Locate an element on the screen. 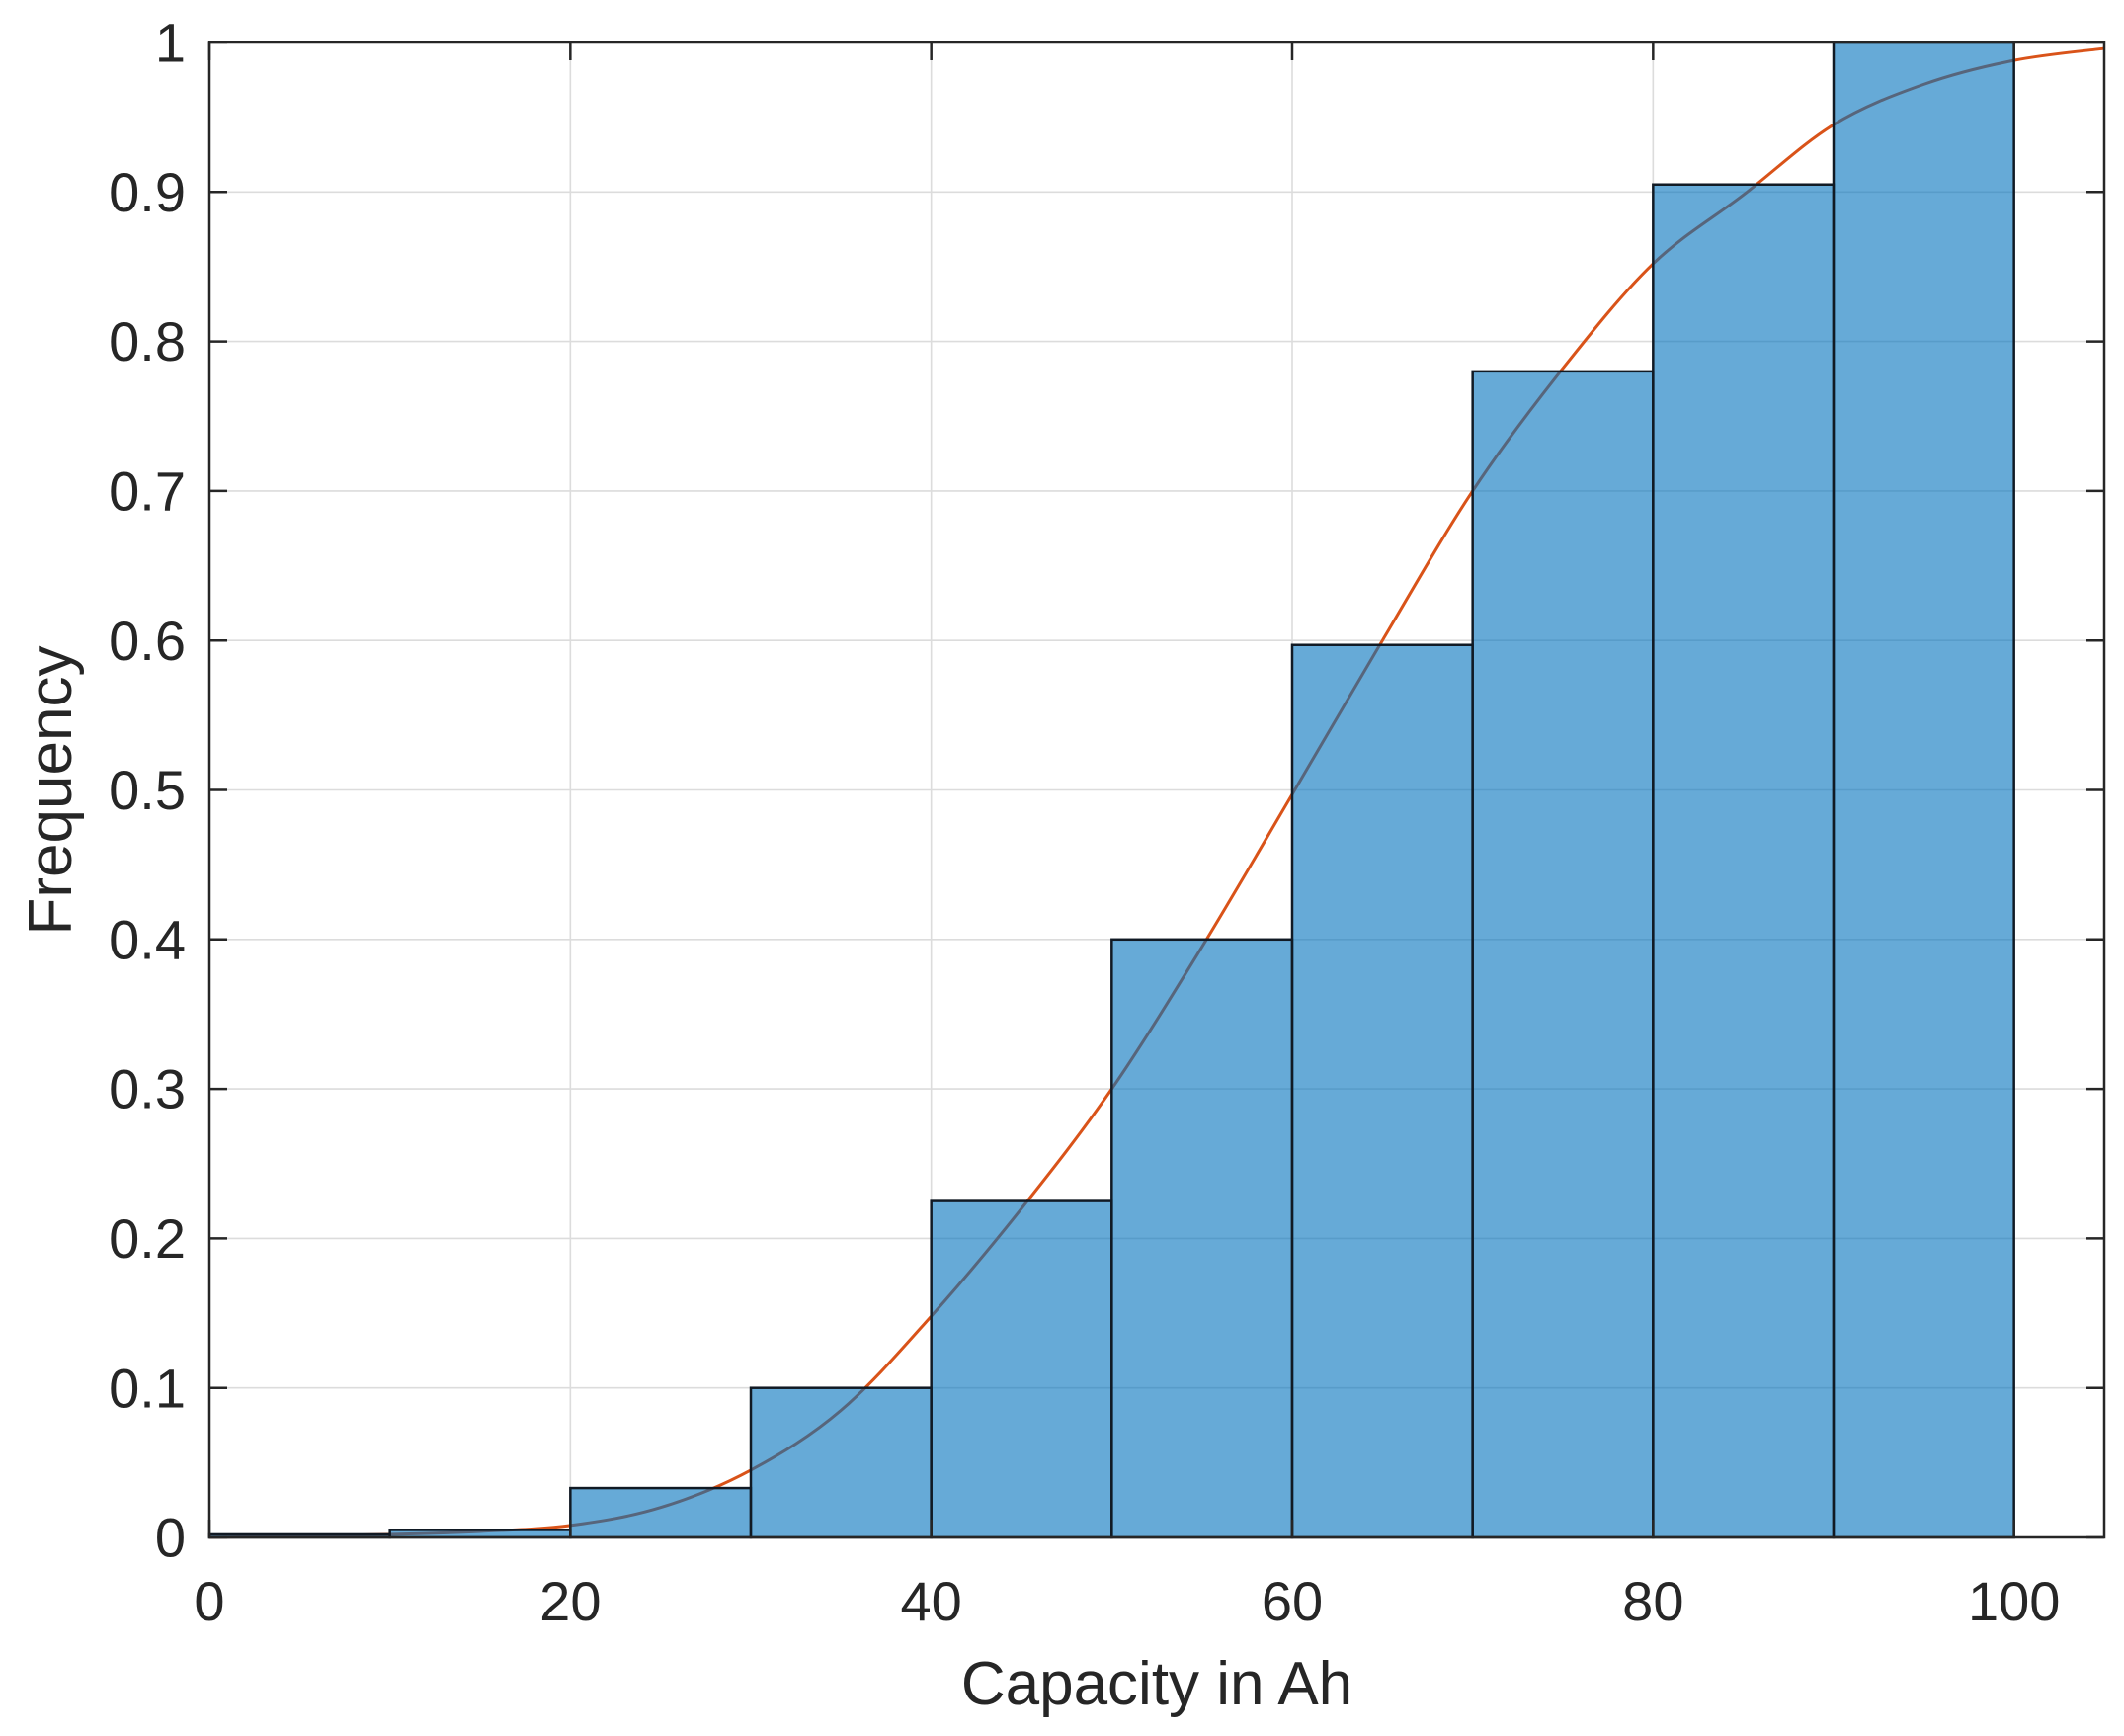 This screenshot has width=2124, height=1736. x-axis-label: Capacity in Ah is located at coordinates (1156, 1684).